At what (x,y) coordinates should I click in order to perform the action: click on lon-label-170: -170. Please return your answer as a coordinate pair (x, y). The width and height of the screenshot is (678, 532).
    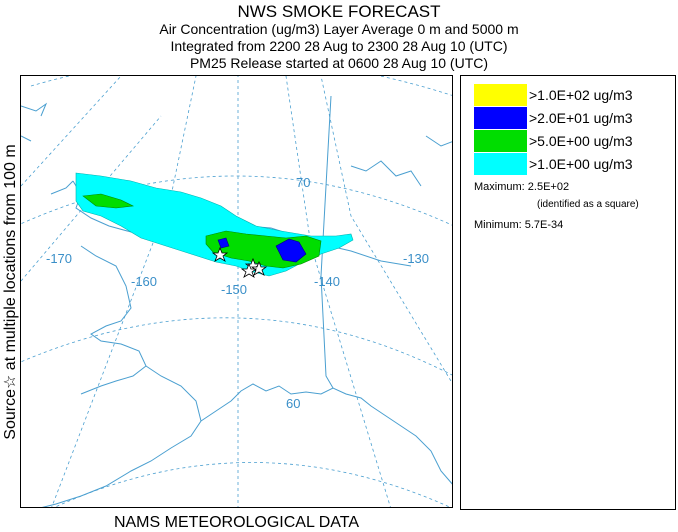
    Looking at the image, I should click on (59, 258).